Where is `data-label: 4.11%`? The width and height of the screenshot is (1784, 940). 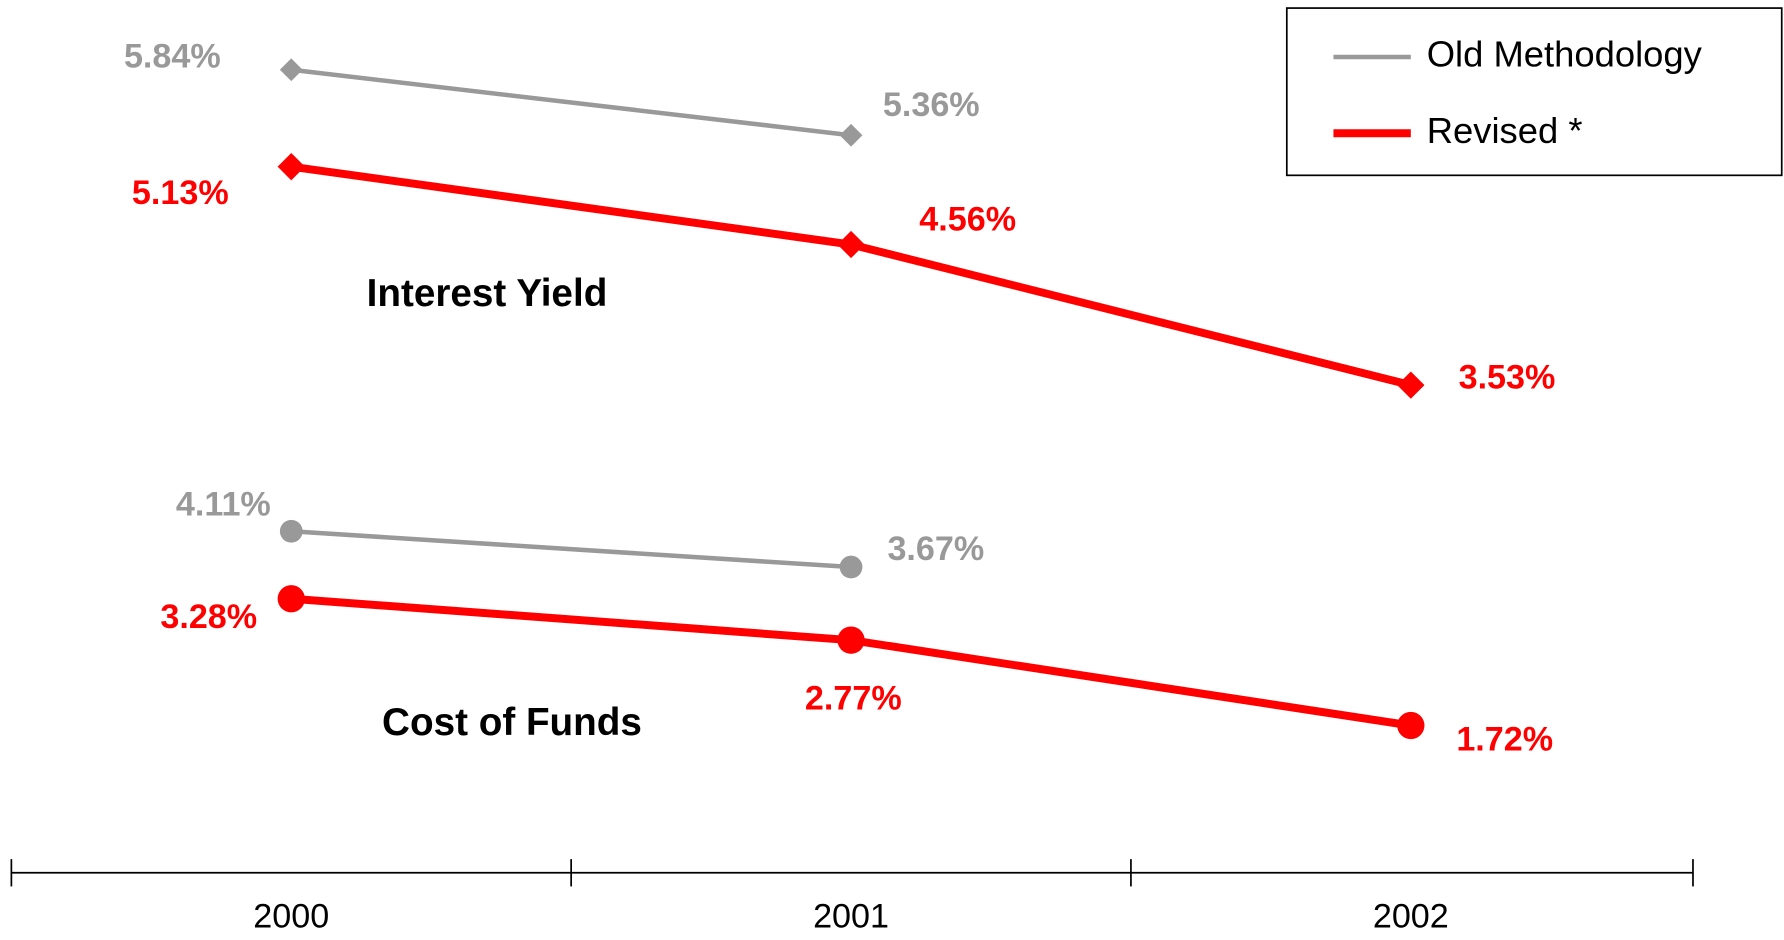 data-label: 4.11% is located at coordinates (223, 504).